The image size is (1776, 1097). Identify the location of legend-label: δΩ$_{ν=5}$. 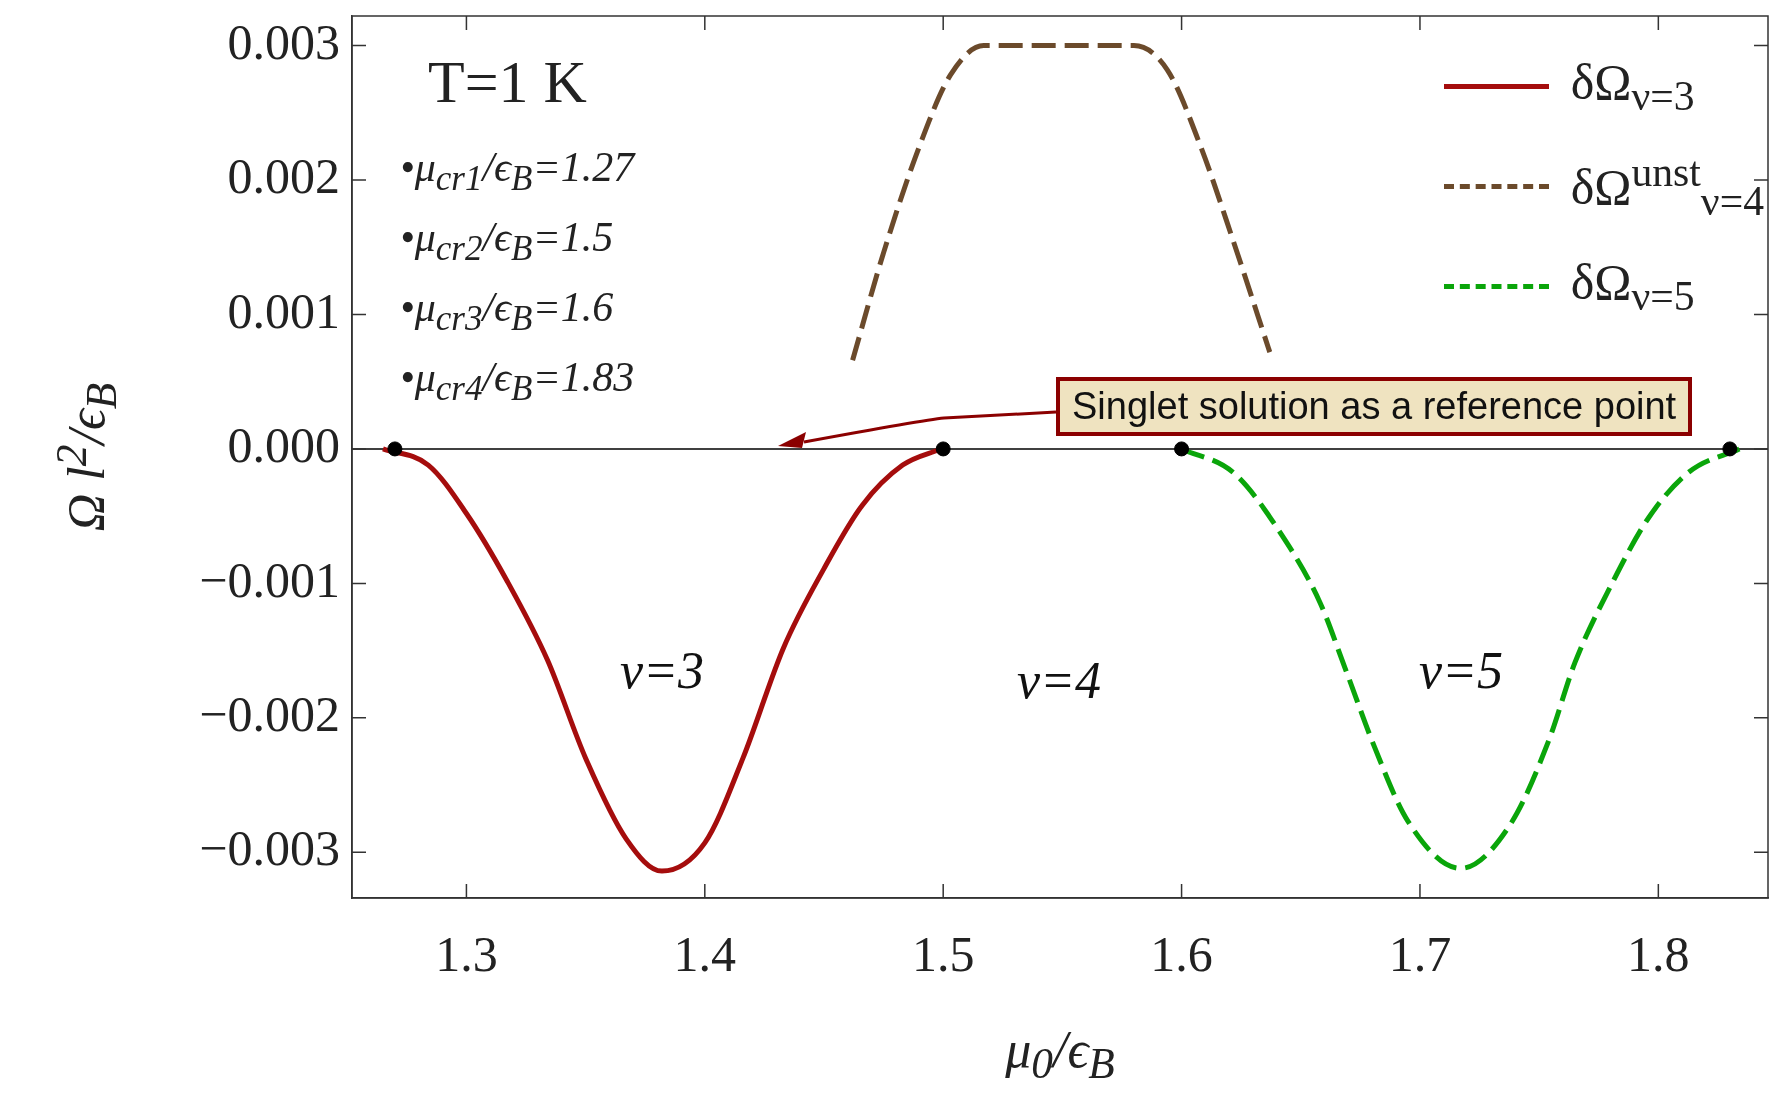
(1632, 286).